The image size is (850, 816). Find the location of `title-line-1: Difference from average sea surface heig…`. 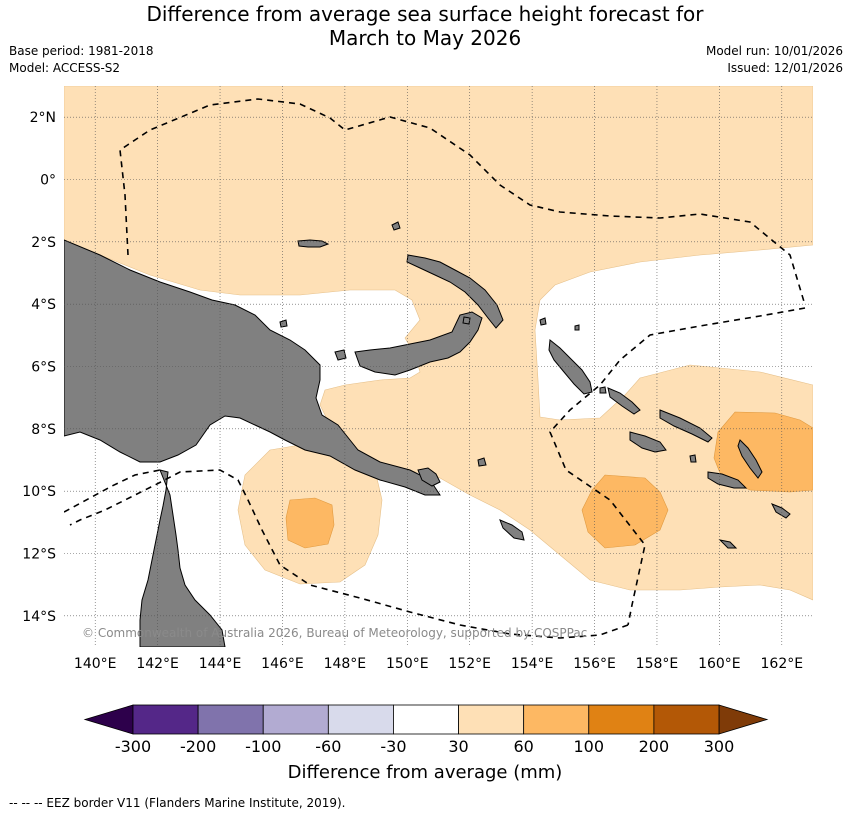

title-line-1: Difference from average sea surface heig… is located at coordinates (425, 14).